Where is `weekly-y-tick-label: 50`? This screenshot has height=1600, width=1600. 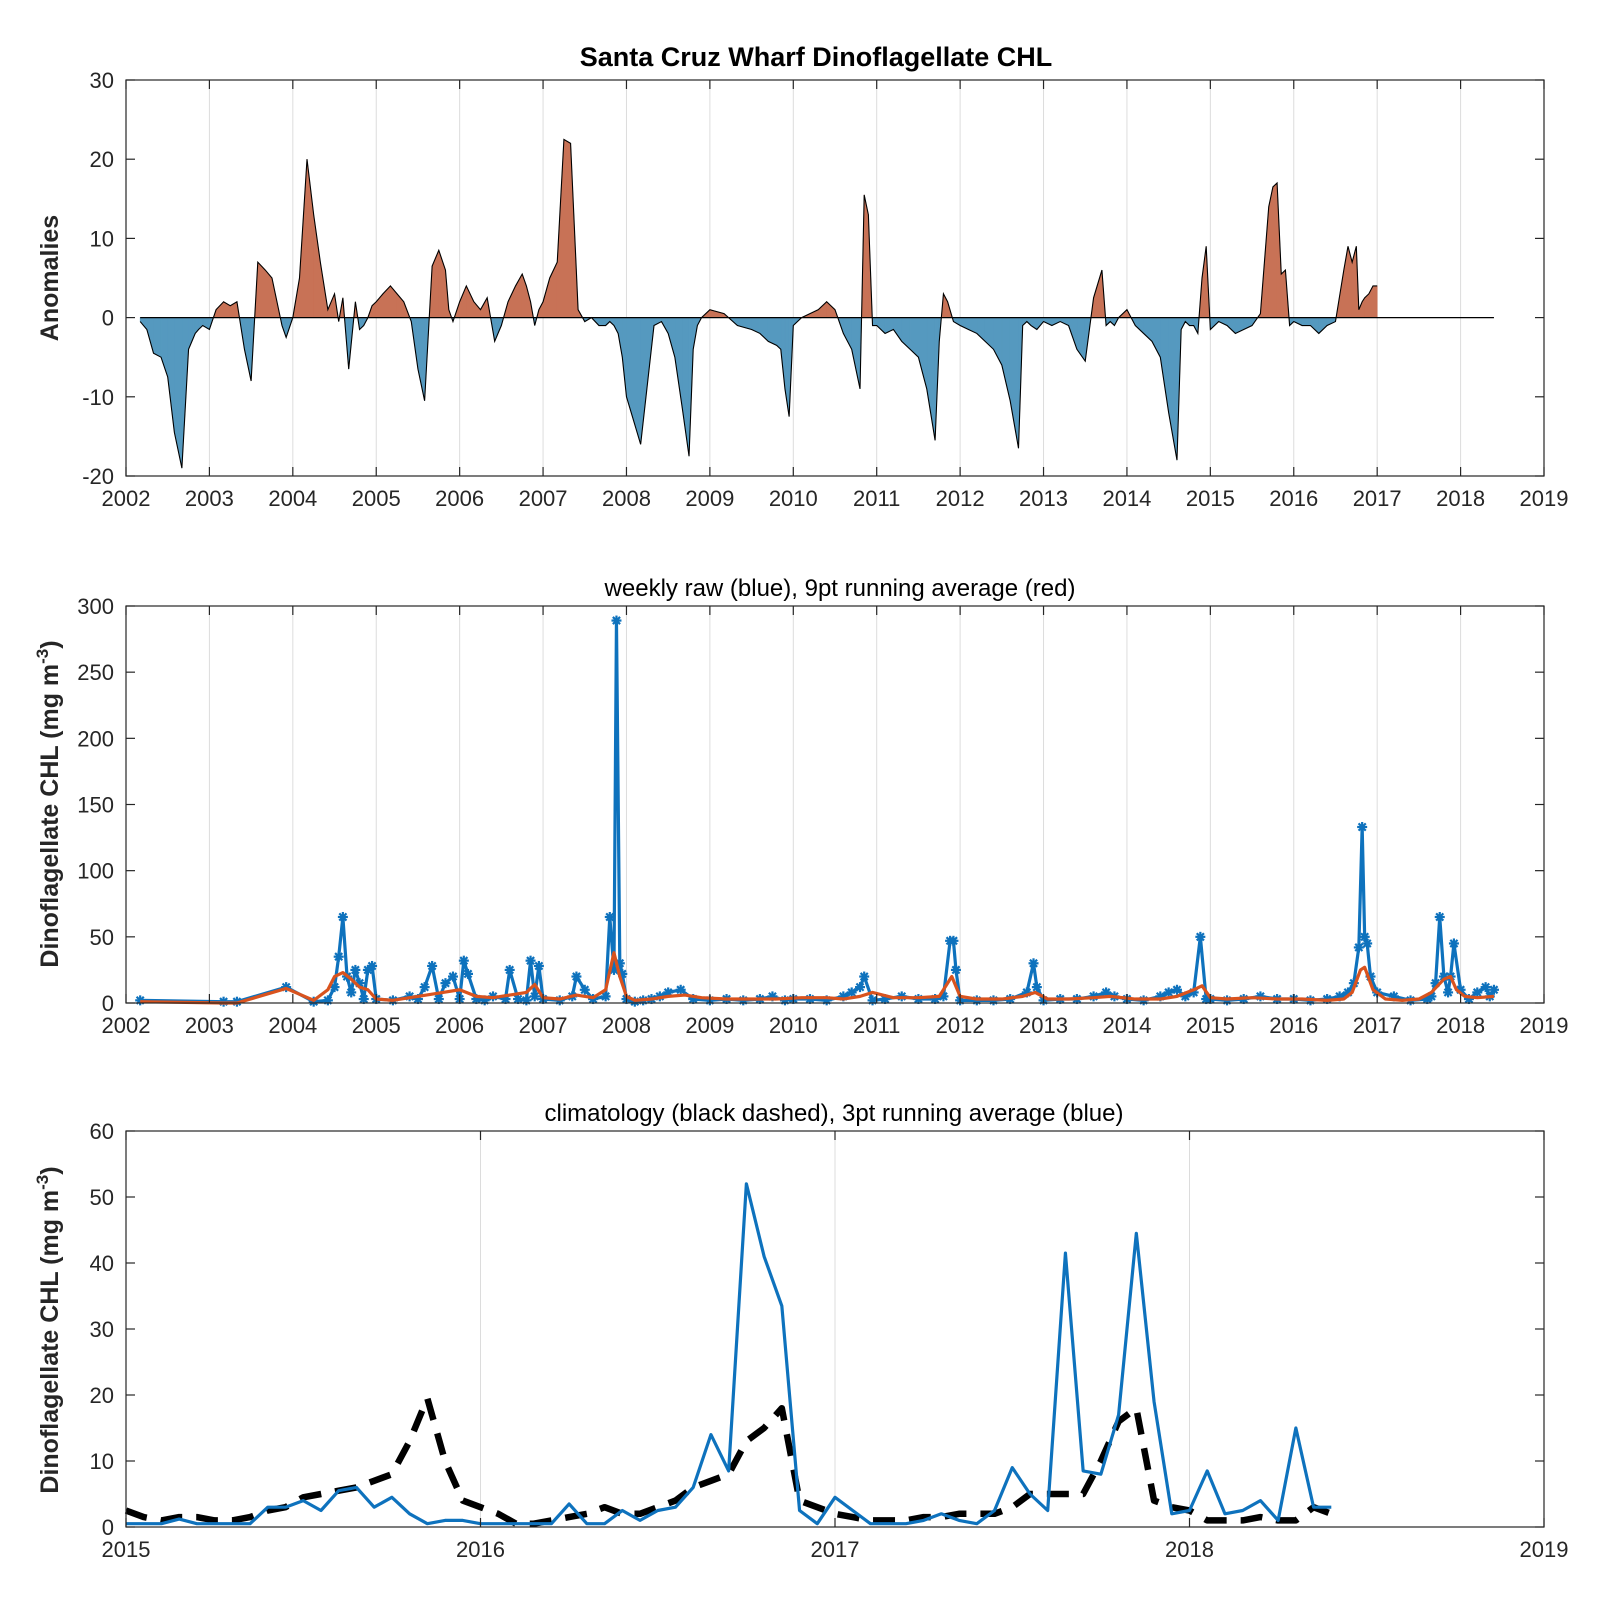 weekly-y-tick-label: 50 is located at coordinates (102, 937).